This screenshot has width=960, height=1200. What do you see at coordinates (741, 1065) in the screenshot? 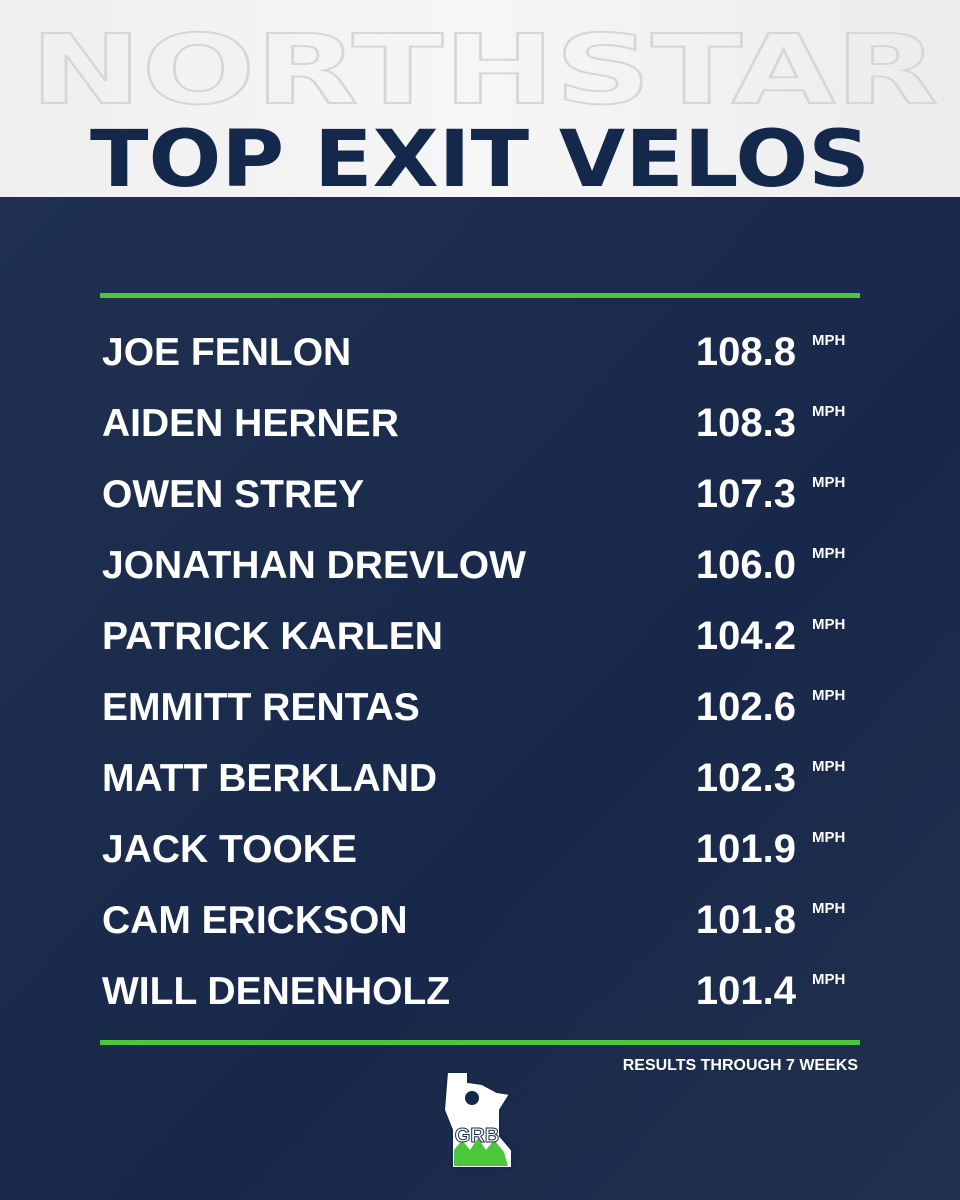
I see `footer-note: RESULTS THROUGH 7 WEEKS` at bounding box center [741, 1065].